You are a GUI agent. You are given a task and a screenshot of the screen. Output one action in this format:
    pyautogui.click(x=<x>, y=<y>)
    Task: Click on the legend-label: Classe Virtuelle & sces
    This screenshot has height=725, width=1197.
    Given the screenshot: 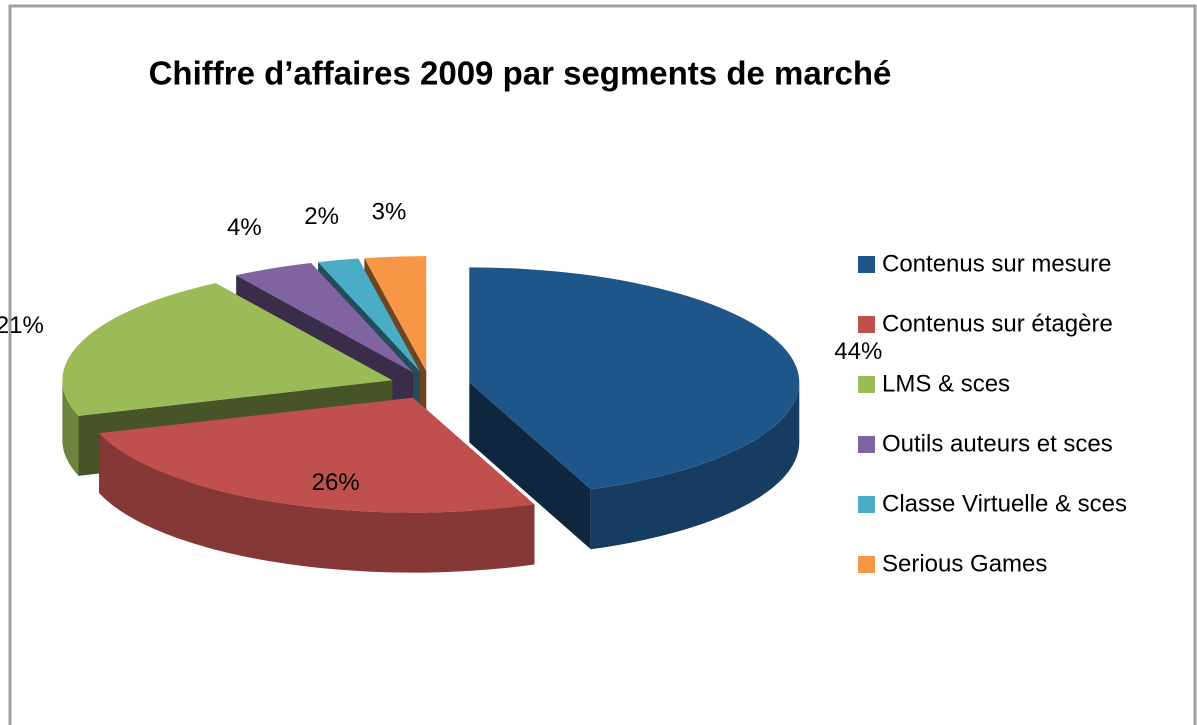 What is the action you would take?
    pyautogui.click(x=1004, y=503)
    